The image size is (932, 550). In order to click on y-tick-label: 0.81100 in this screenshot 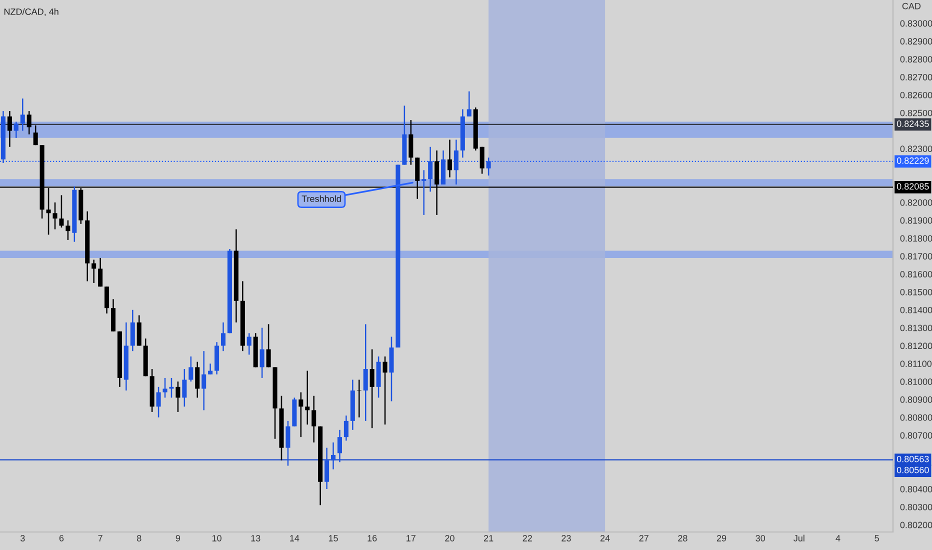, I will do `click(916, 363)`.